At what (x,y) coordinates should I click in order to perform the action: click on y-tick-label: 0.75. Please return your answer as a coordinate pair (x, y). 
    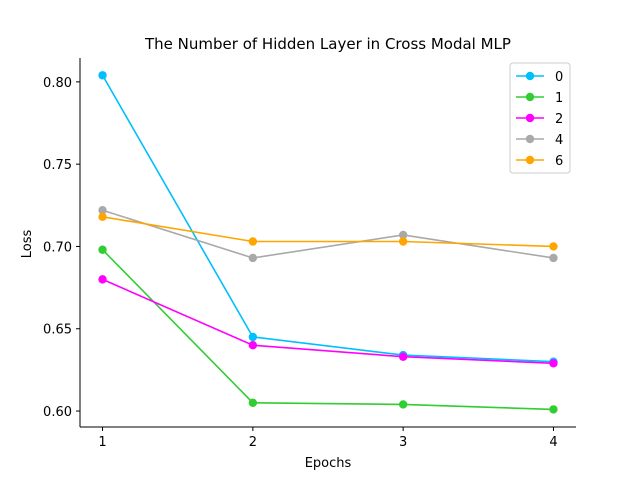
    Looking at the image, I should click on (57, 165).